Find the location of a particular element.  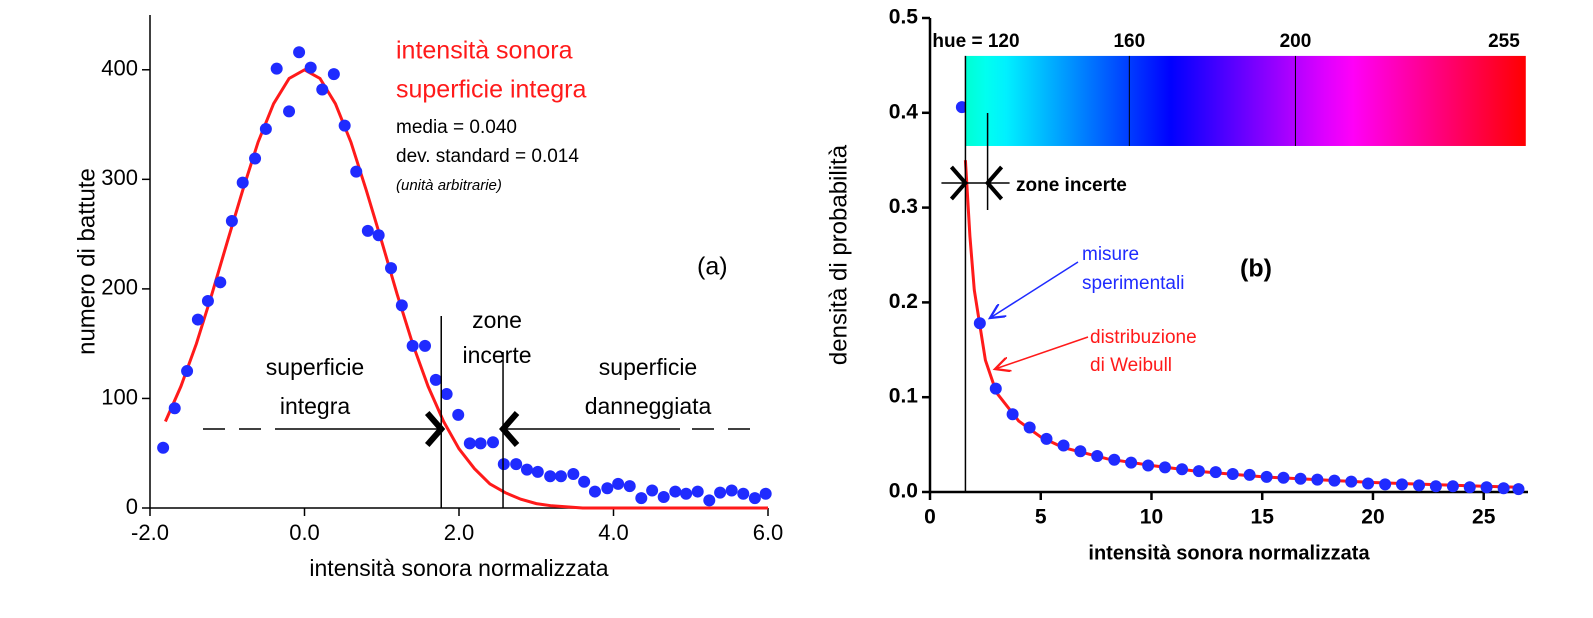

y-tick-label: 0 is located at coordinates (132, 506).